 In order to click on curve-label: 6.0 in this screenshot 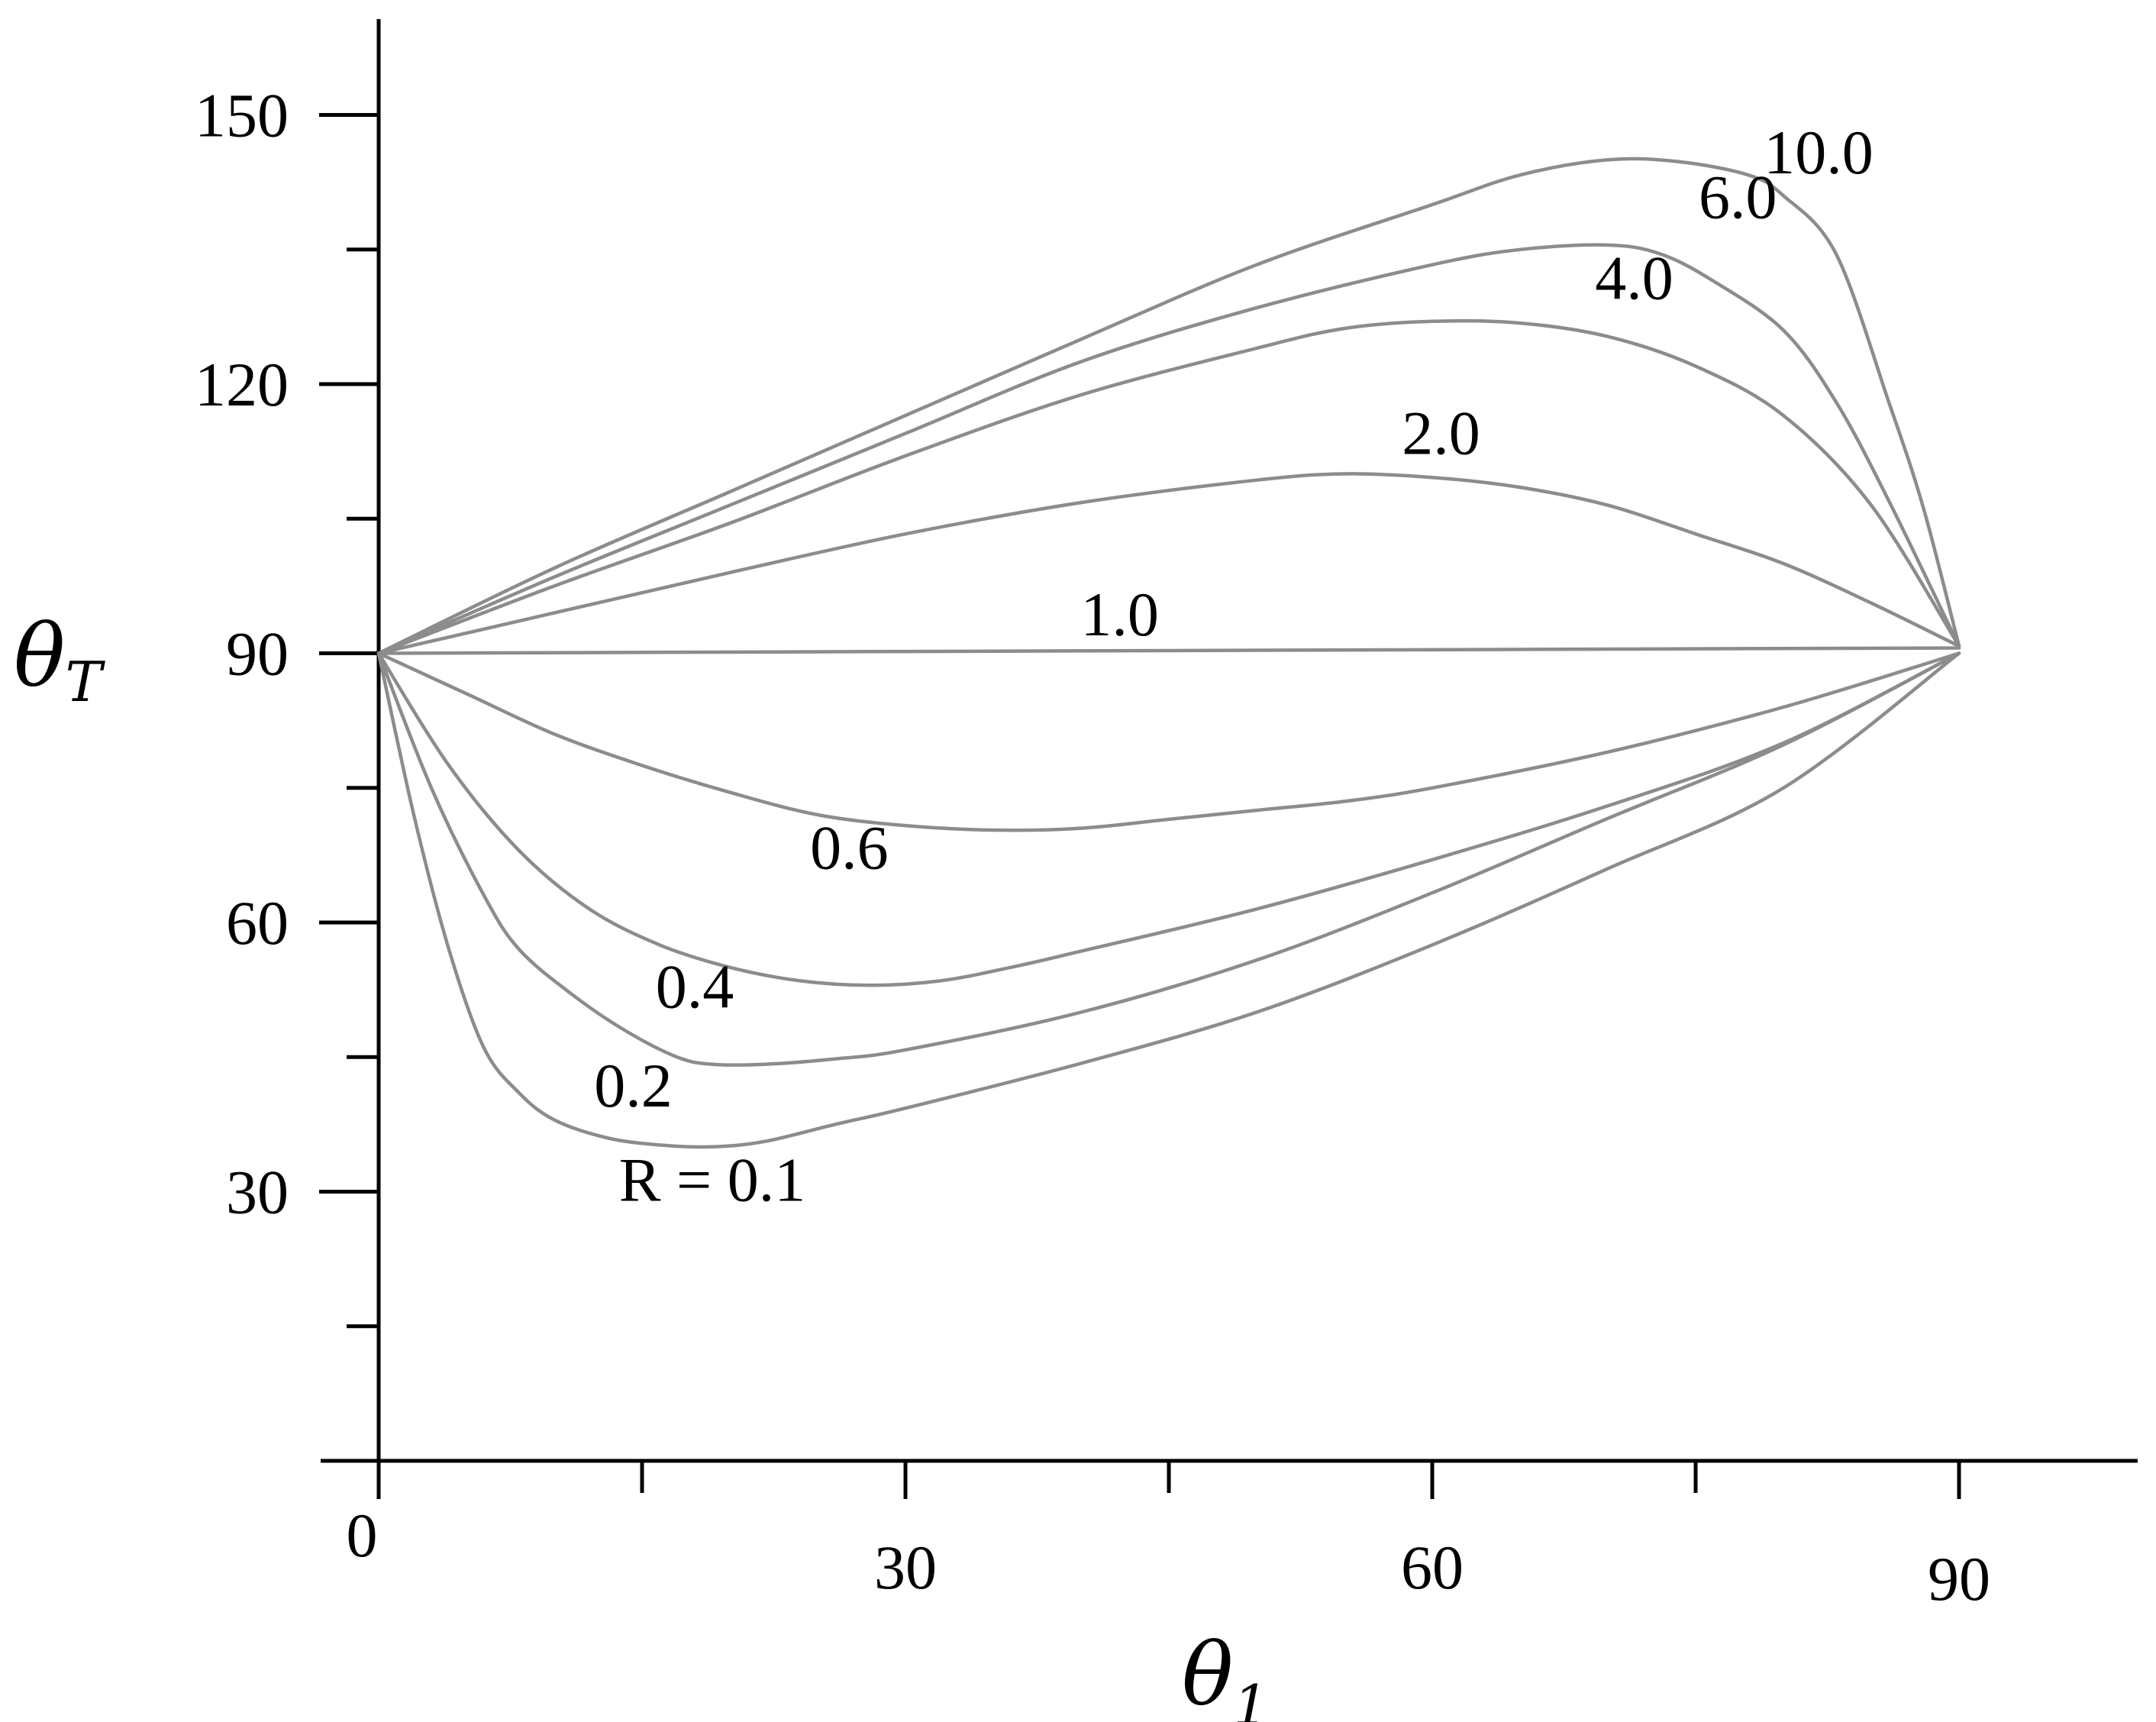, I will do `click(1738, 198)`.